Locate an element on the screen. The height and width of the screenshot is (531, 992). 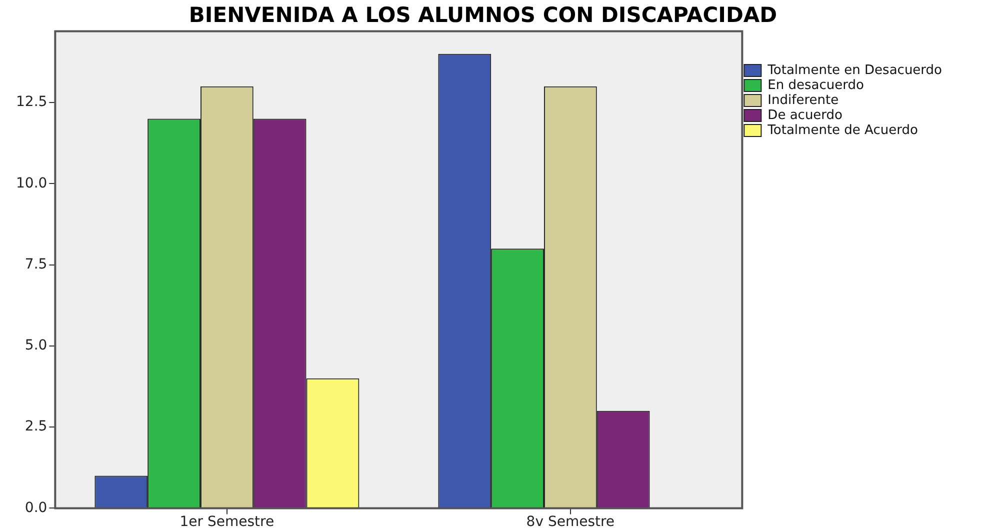
y-tick-label: 10.0 is located at coordinates (32, 183).